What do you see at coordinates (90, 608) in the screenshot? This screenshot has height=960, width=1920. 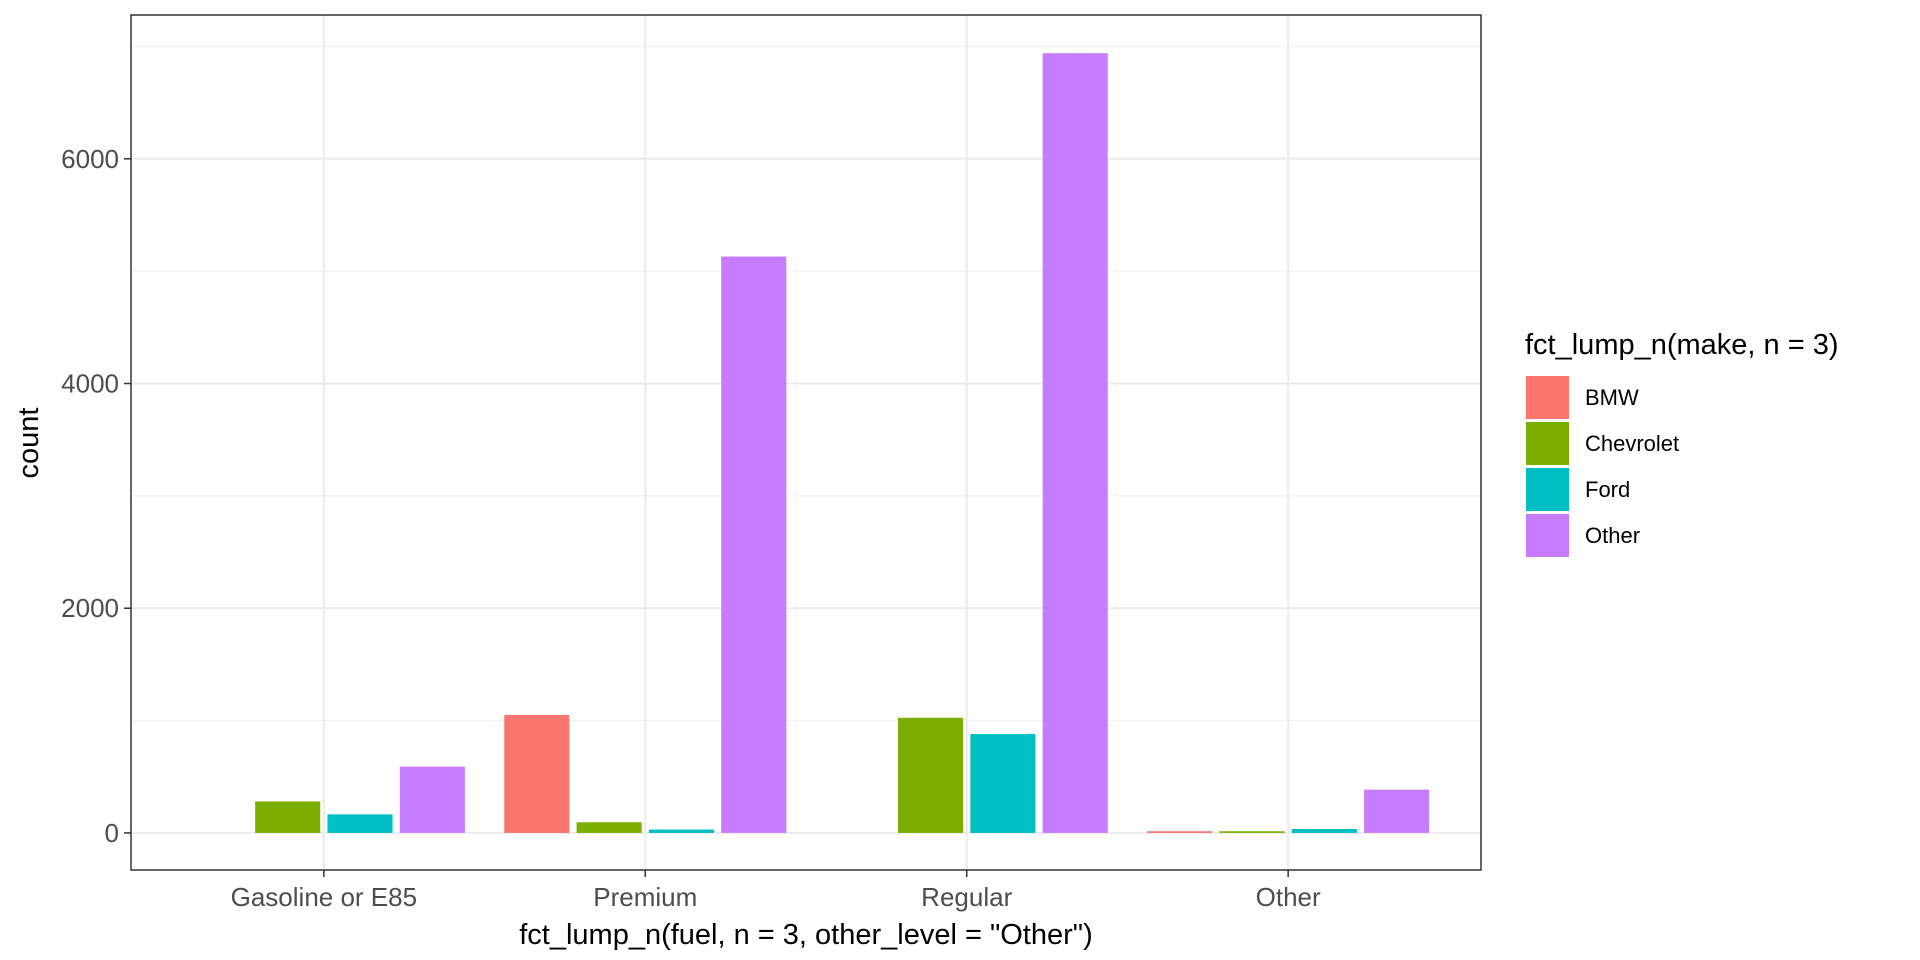 I see `y-tick-label: 2000` at bounding box center [90, 608].